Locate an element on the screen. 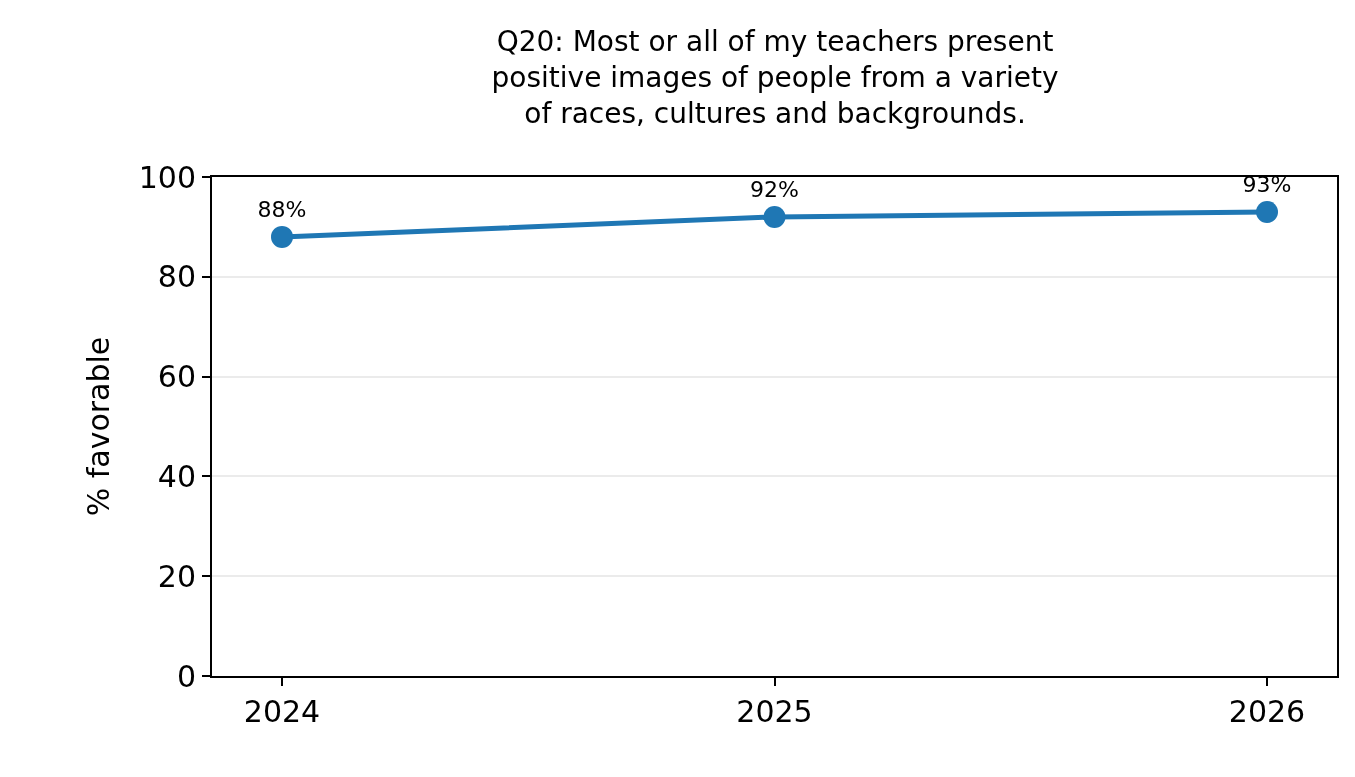 This screenshot has width=1355, height=777. y-tick-label: 100 is located at coordinates (167, 177).